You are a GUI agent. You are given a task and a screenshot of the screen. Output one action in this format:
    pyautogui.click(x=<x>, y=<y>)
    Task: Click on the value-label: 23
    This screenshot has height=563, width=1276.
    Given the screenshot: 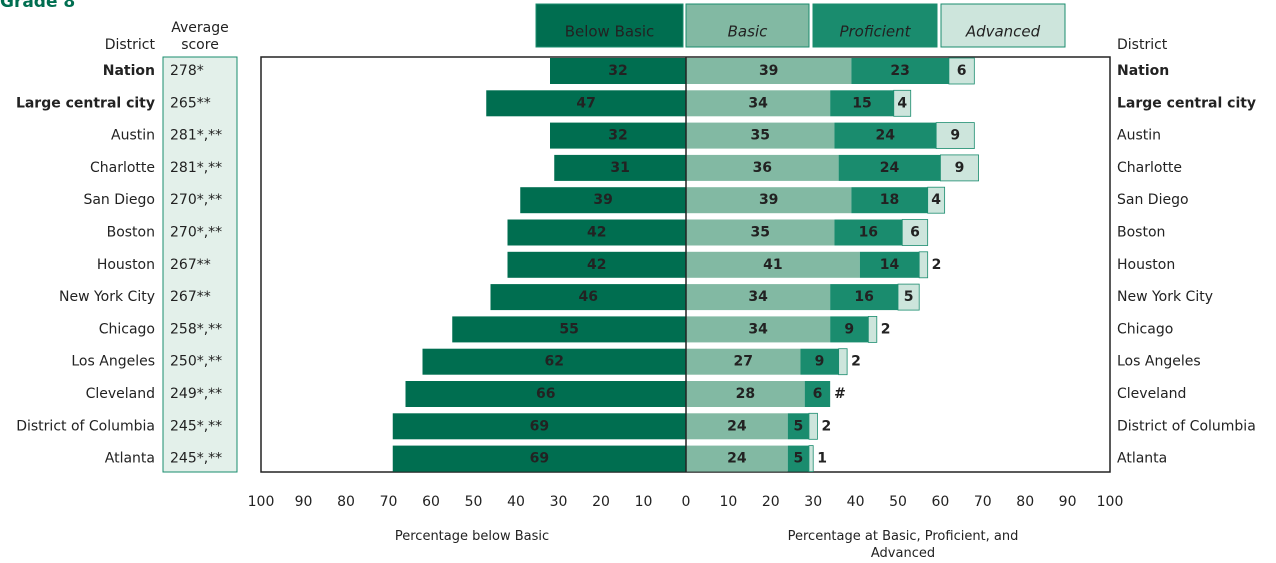 What is the action you would take?
    pyautogui.click(x=899, y=71)
    